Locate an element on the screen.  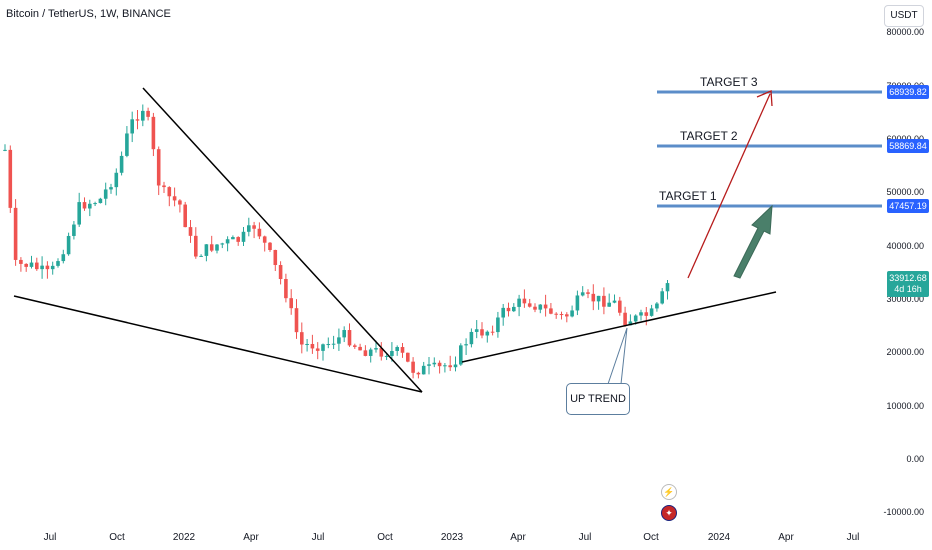
target-3-price-tag: 68939.82 is located at coordinates (908, 92).